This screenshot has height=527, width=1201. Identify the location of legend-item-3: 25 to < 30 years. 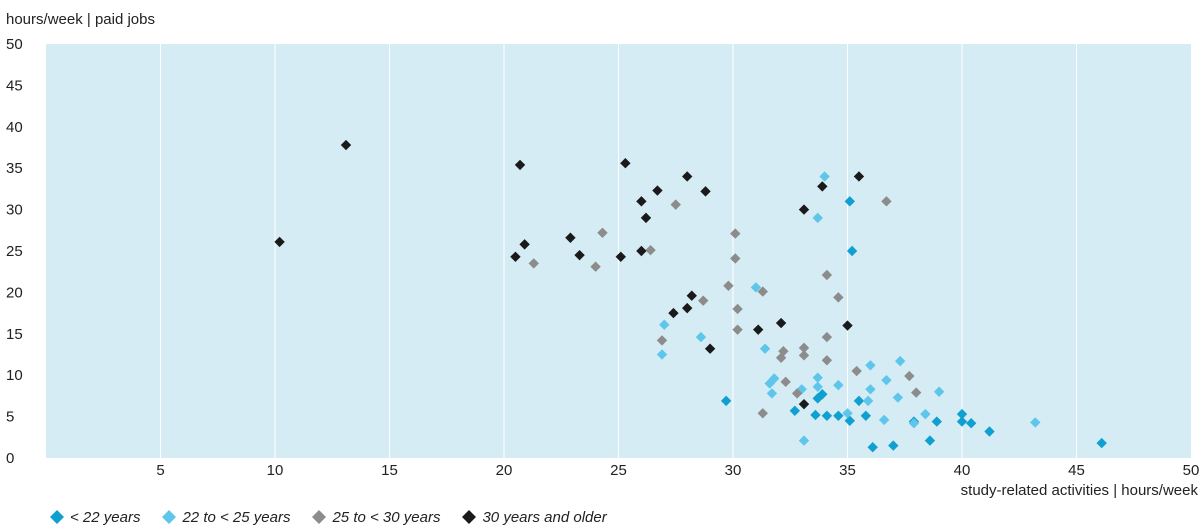
(376, 517).